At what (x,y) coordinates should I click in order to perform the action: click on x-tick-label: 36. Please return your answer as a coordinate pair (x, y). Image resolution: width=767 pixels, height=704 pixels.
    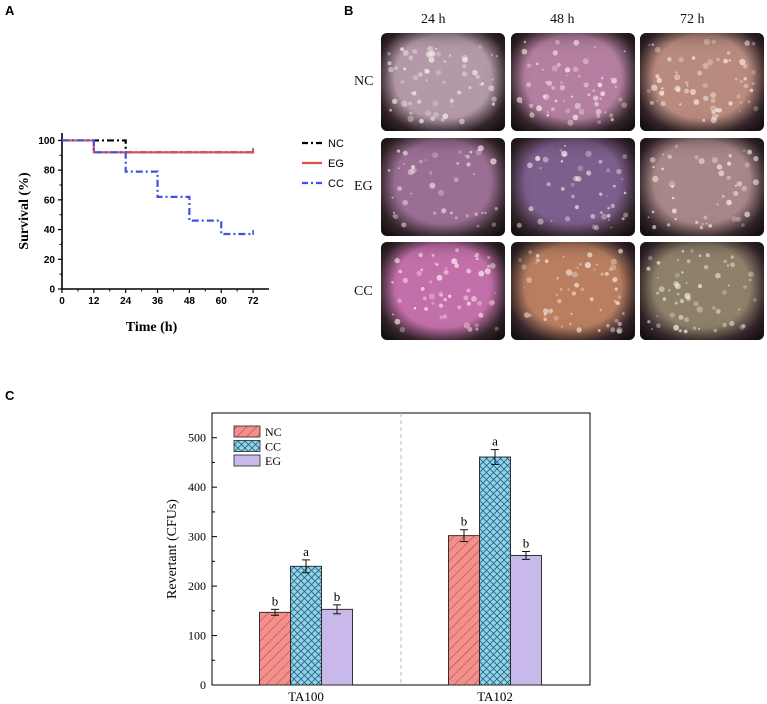
    Looking at the image, I should click on (158, 301).